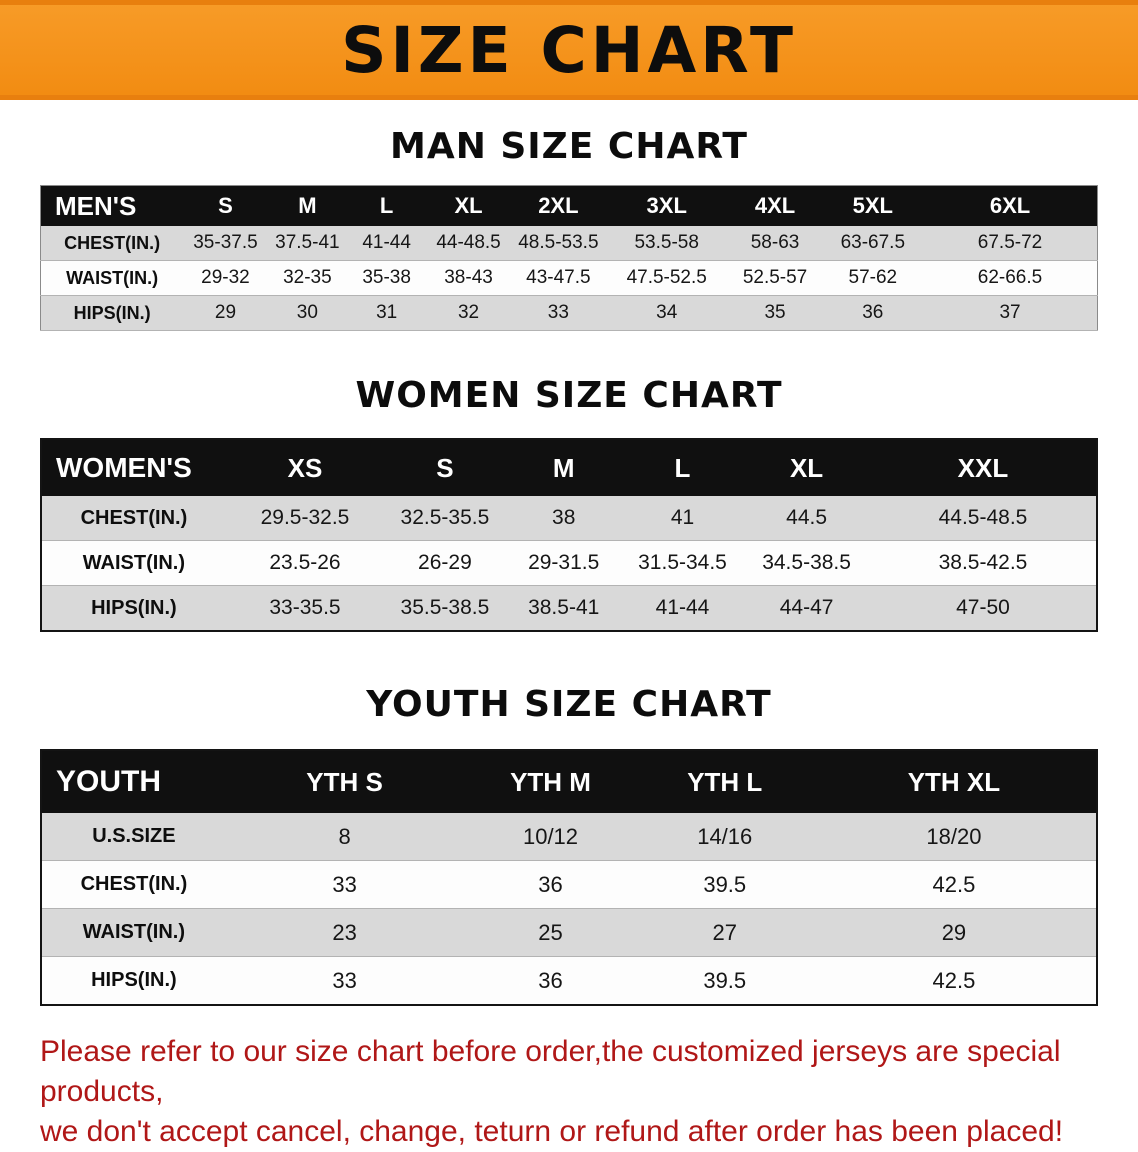 The width and height of the screenshot is (1138, 1152). What do you see at coordinates (873, 205) in the screenshot?
I see `column-header: 5XL` at bounding box center [873, 205].